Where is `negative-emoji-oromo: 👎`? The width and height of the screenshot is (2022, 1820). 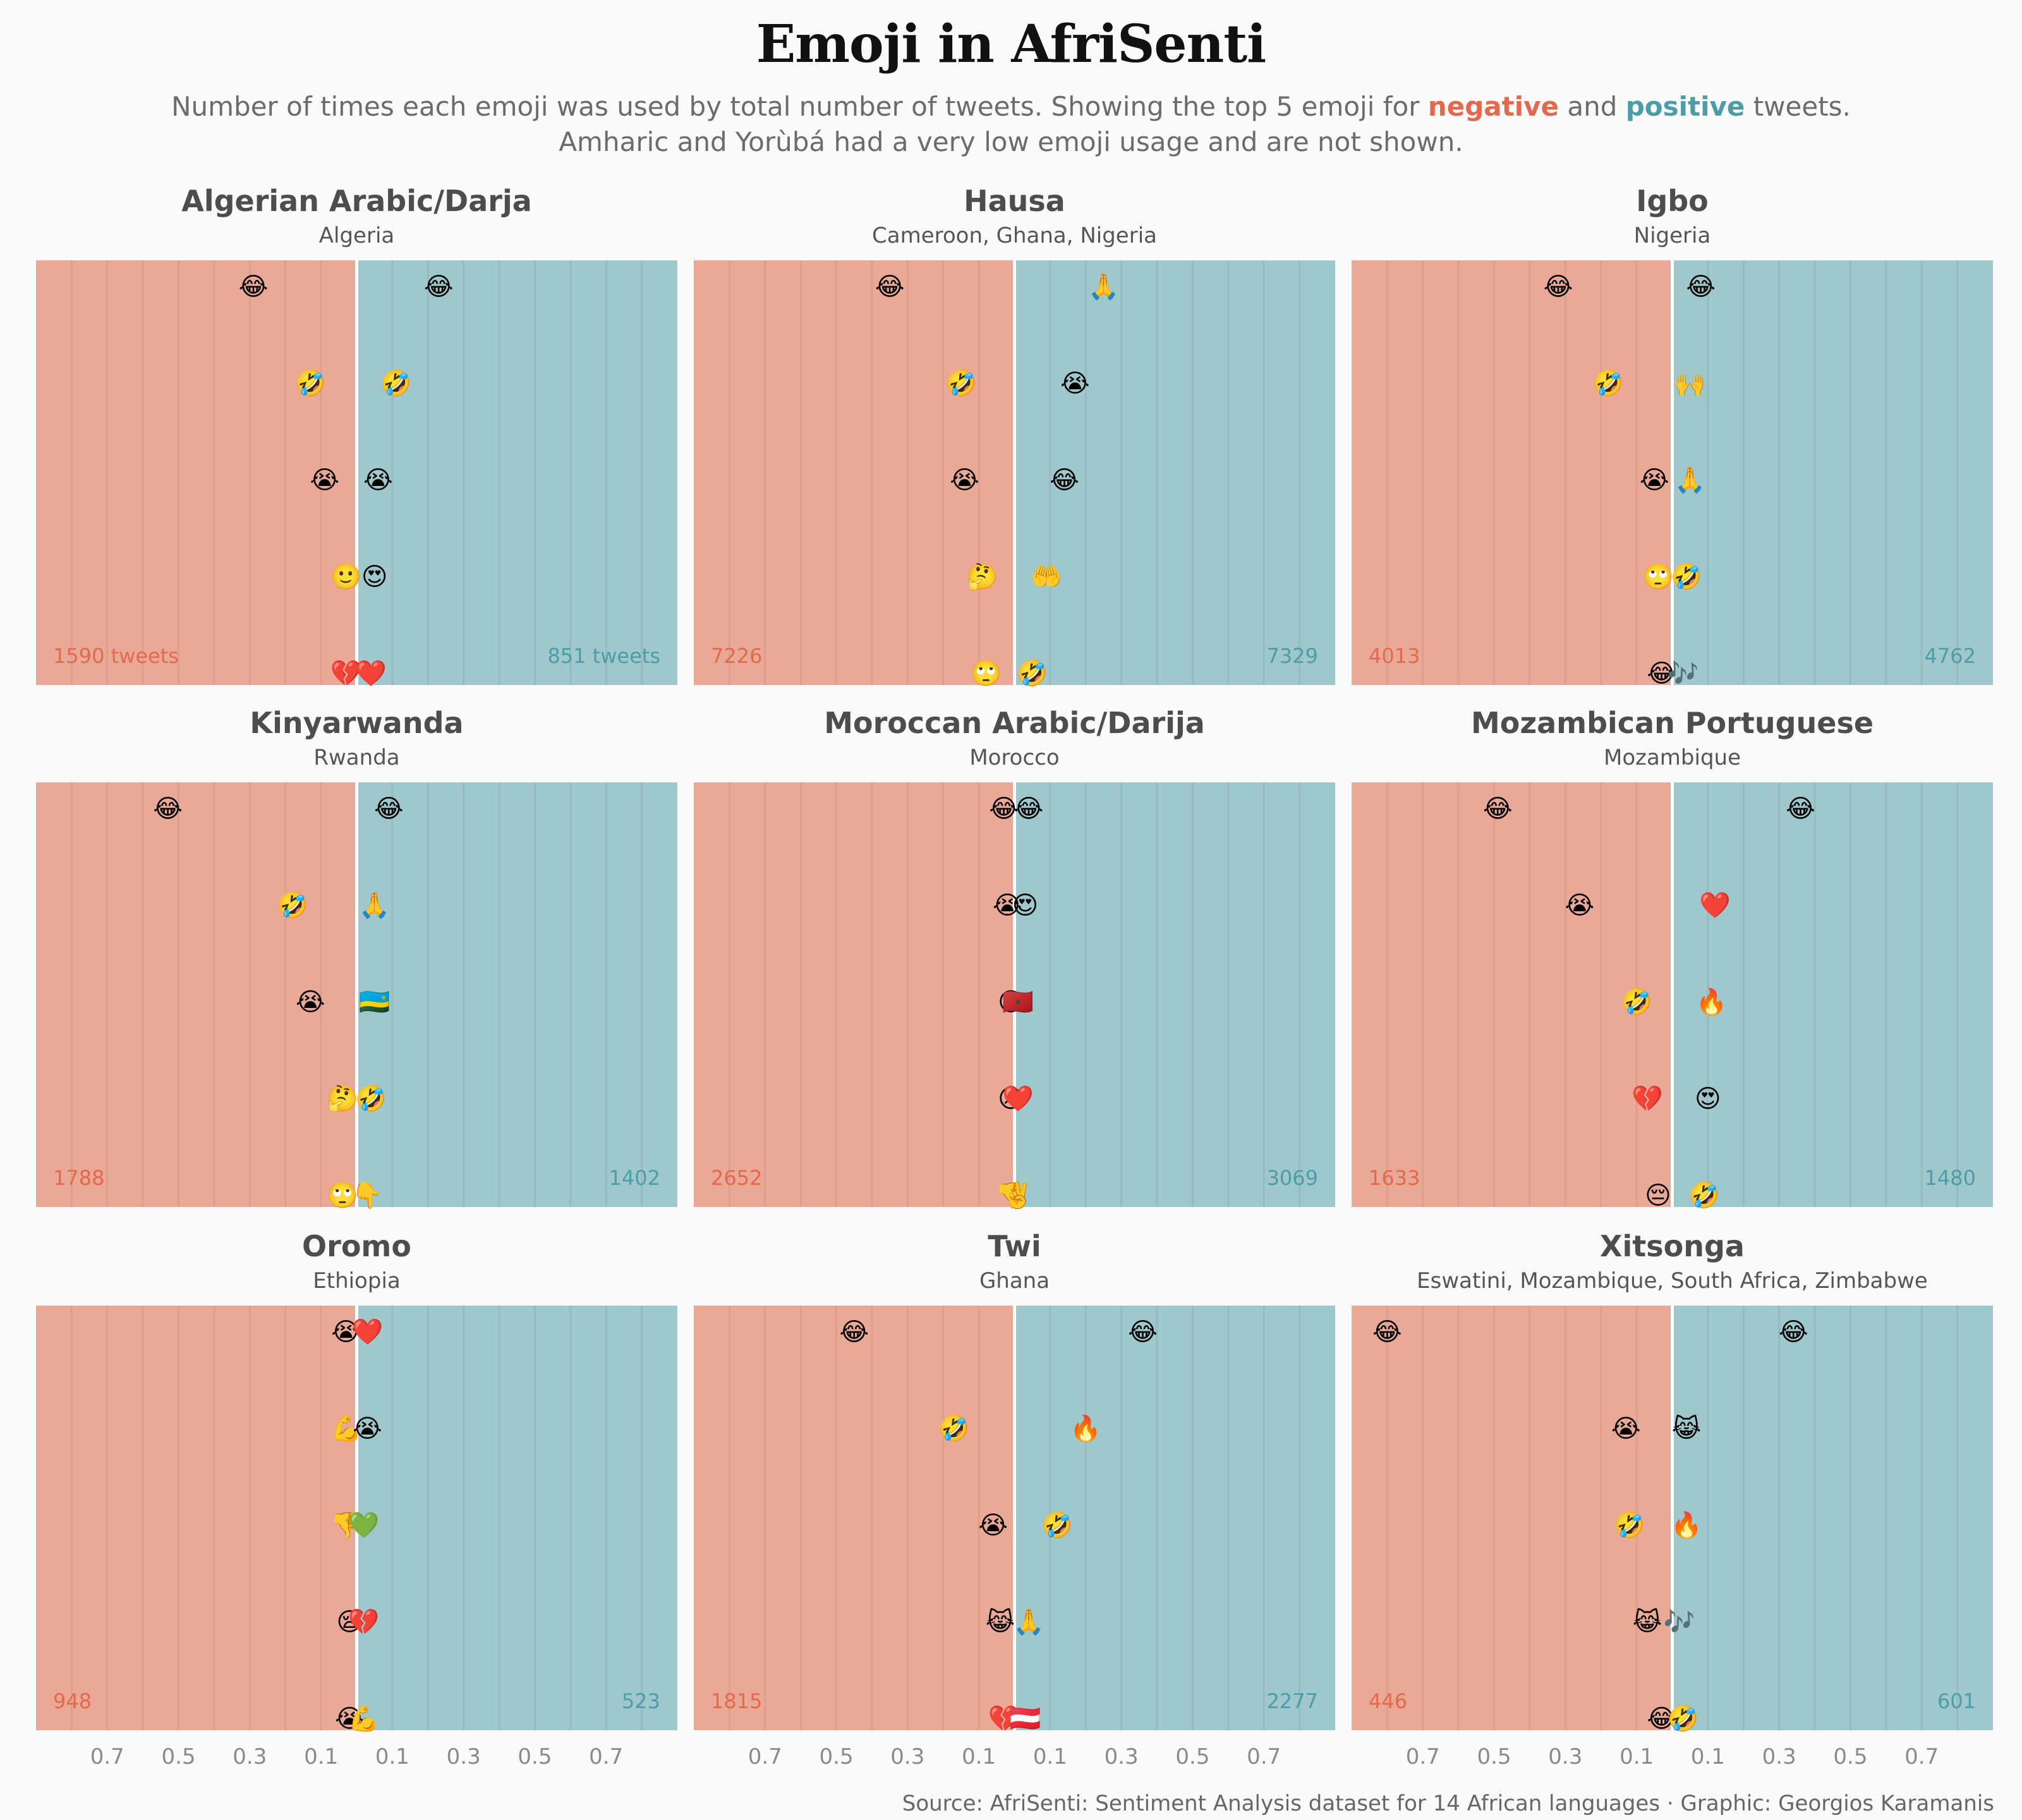 negative-emoji-oromo: 👎 is located at coordinates (346, 1525).